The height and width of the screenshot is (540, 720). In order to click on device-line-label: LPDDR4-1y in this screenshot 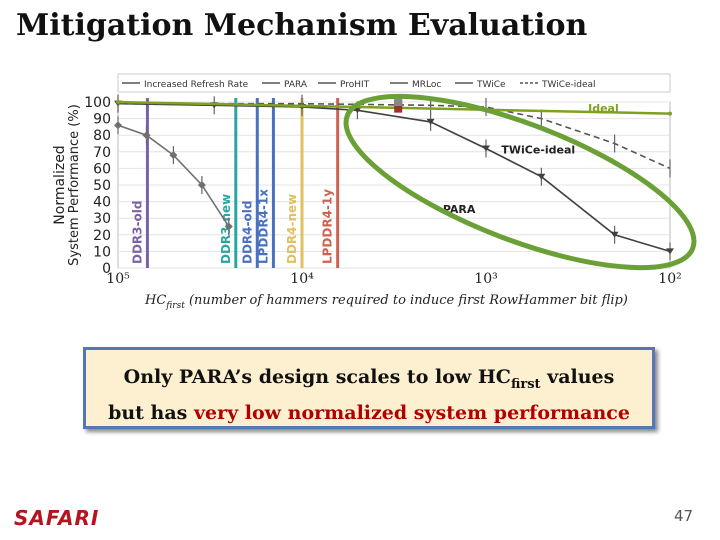, I will do `click(328, 226)`.